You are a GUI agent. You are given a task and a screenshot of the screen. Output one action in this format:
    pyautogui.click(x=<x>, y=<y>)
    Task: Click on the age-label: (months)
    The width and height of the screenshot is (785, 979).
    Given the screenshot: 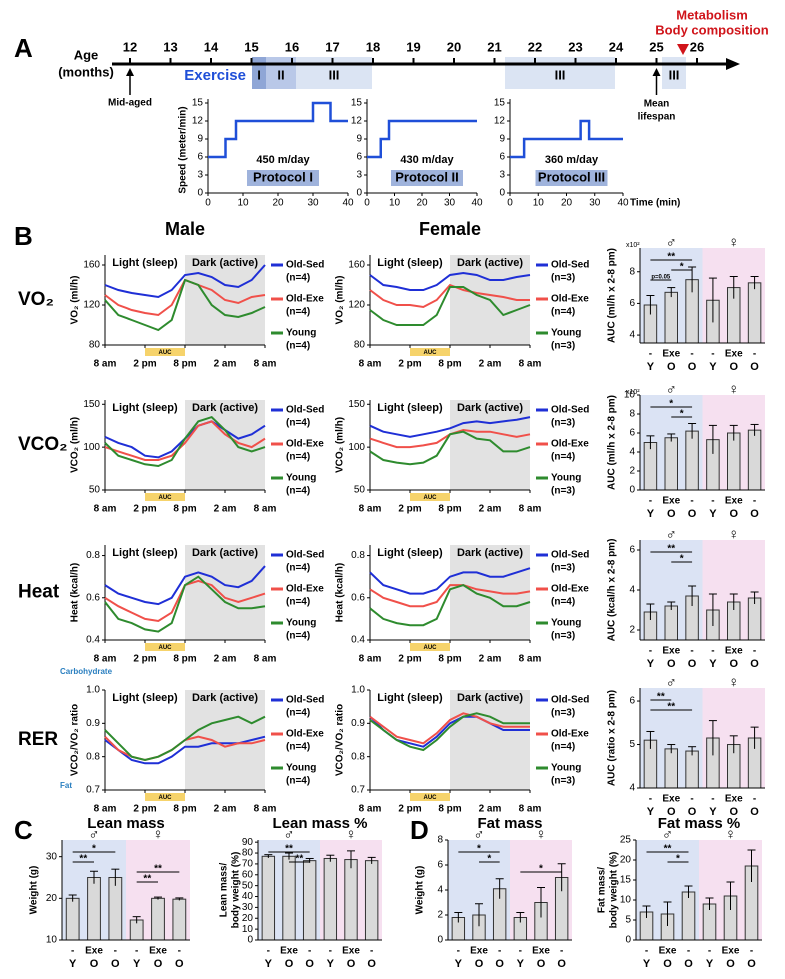 What is the action you would take?
    pyautogui.click(x=86, y=71)
    